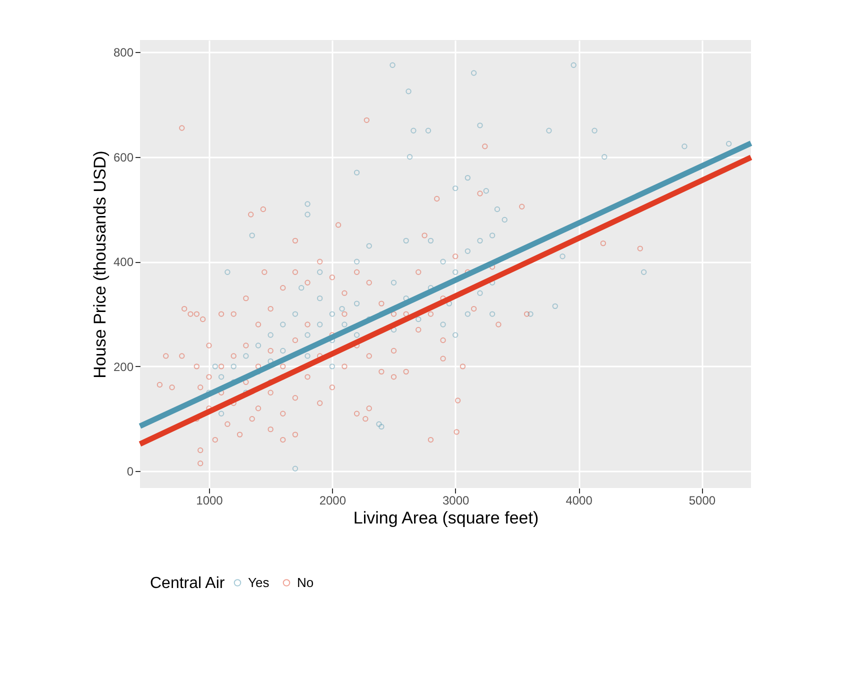  I want to click on y-tick-label: 400, so click(123, 262).